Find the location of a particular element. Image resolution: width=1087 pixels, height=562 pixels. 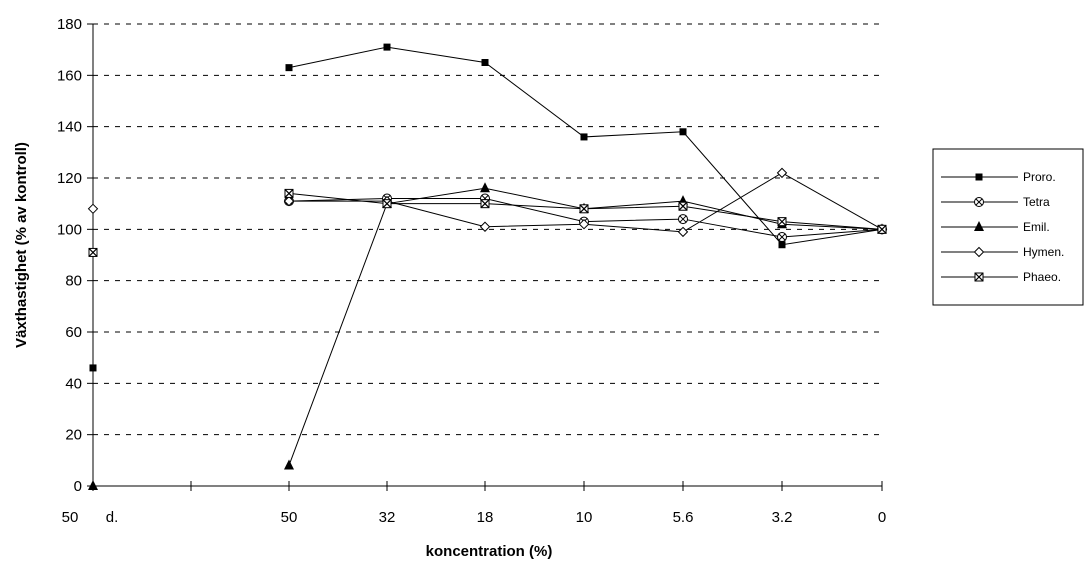

legend-item: Tetra is located at coordinates (995, 202).